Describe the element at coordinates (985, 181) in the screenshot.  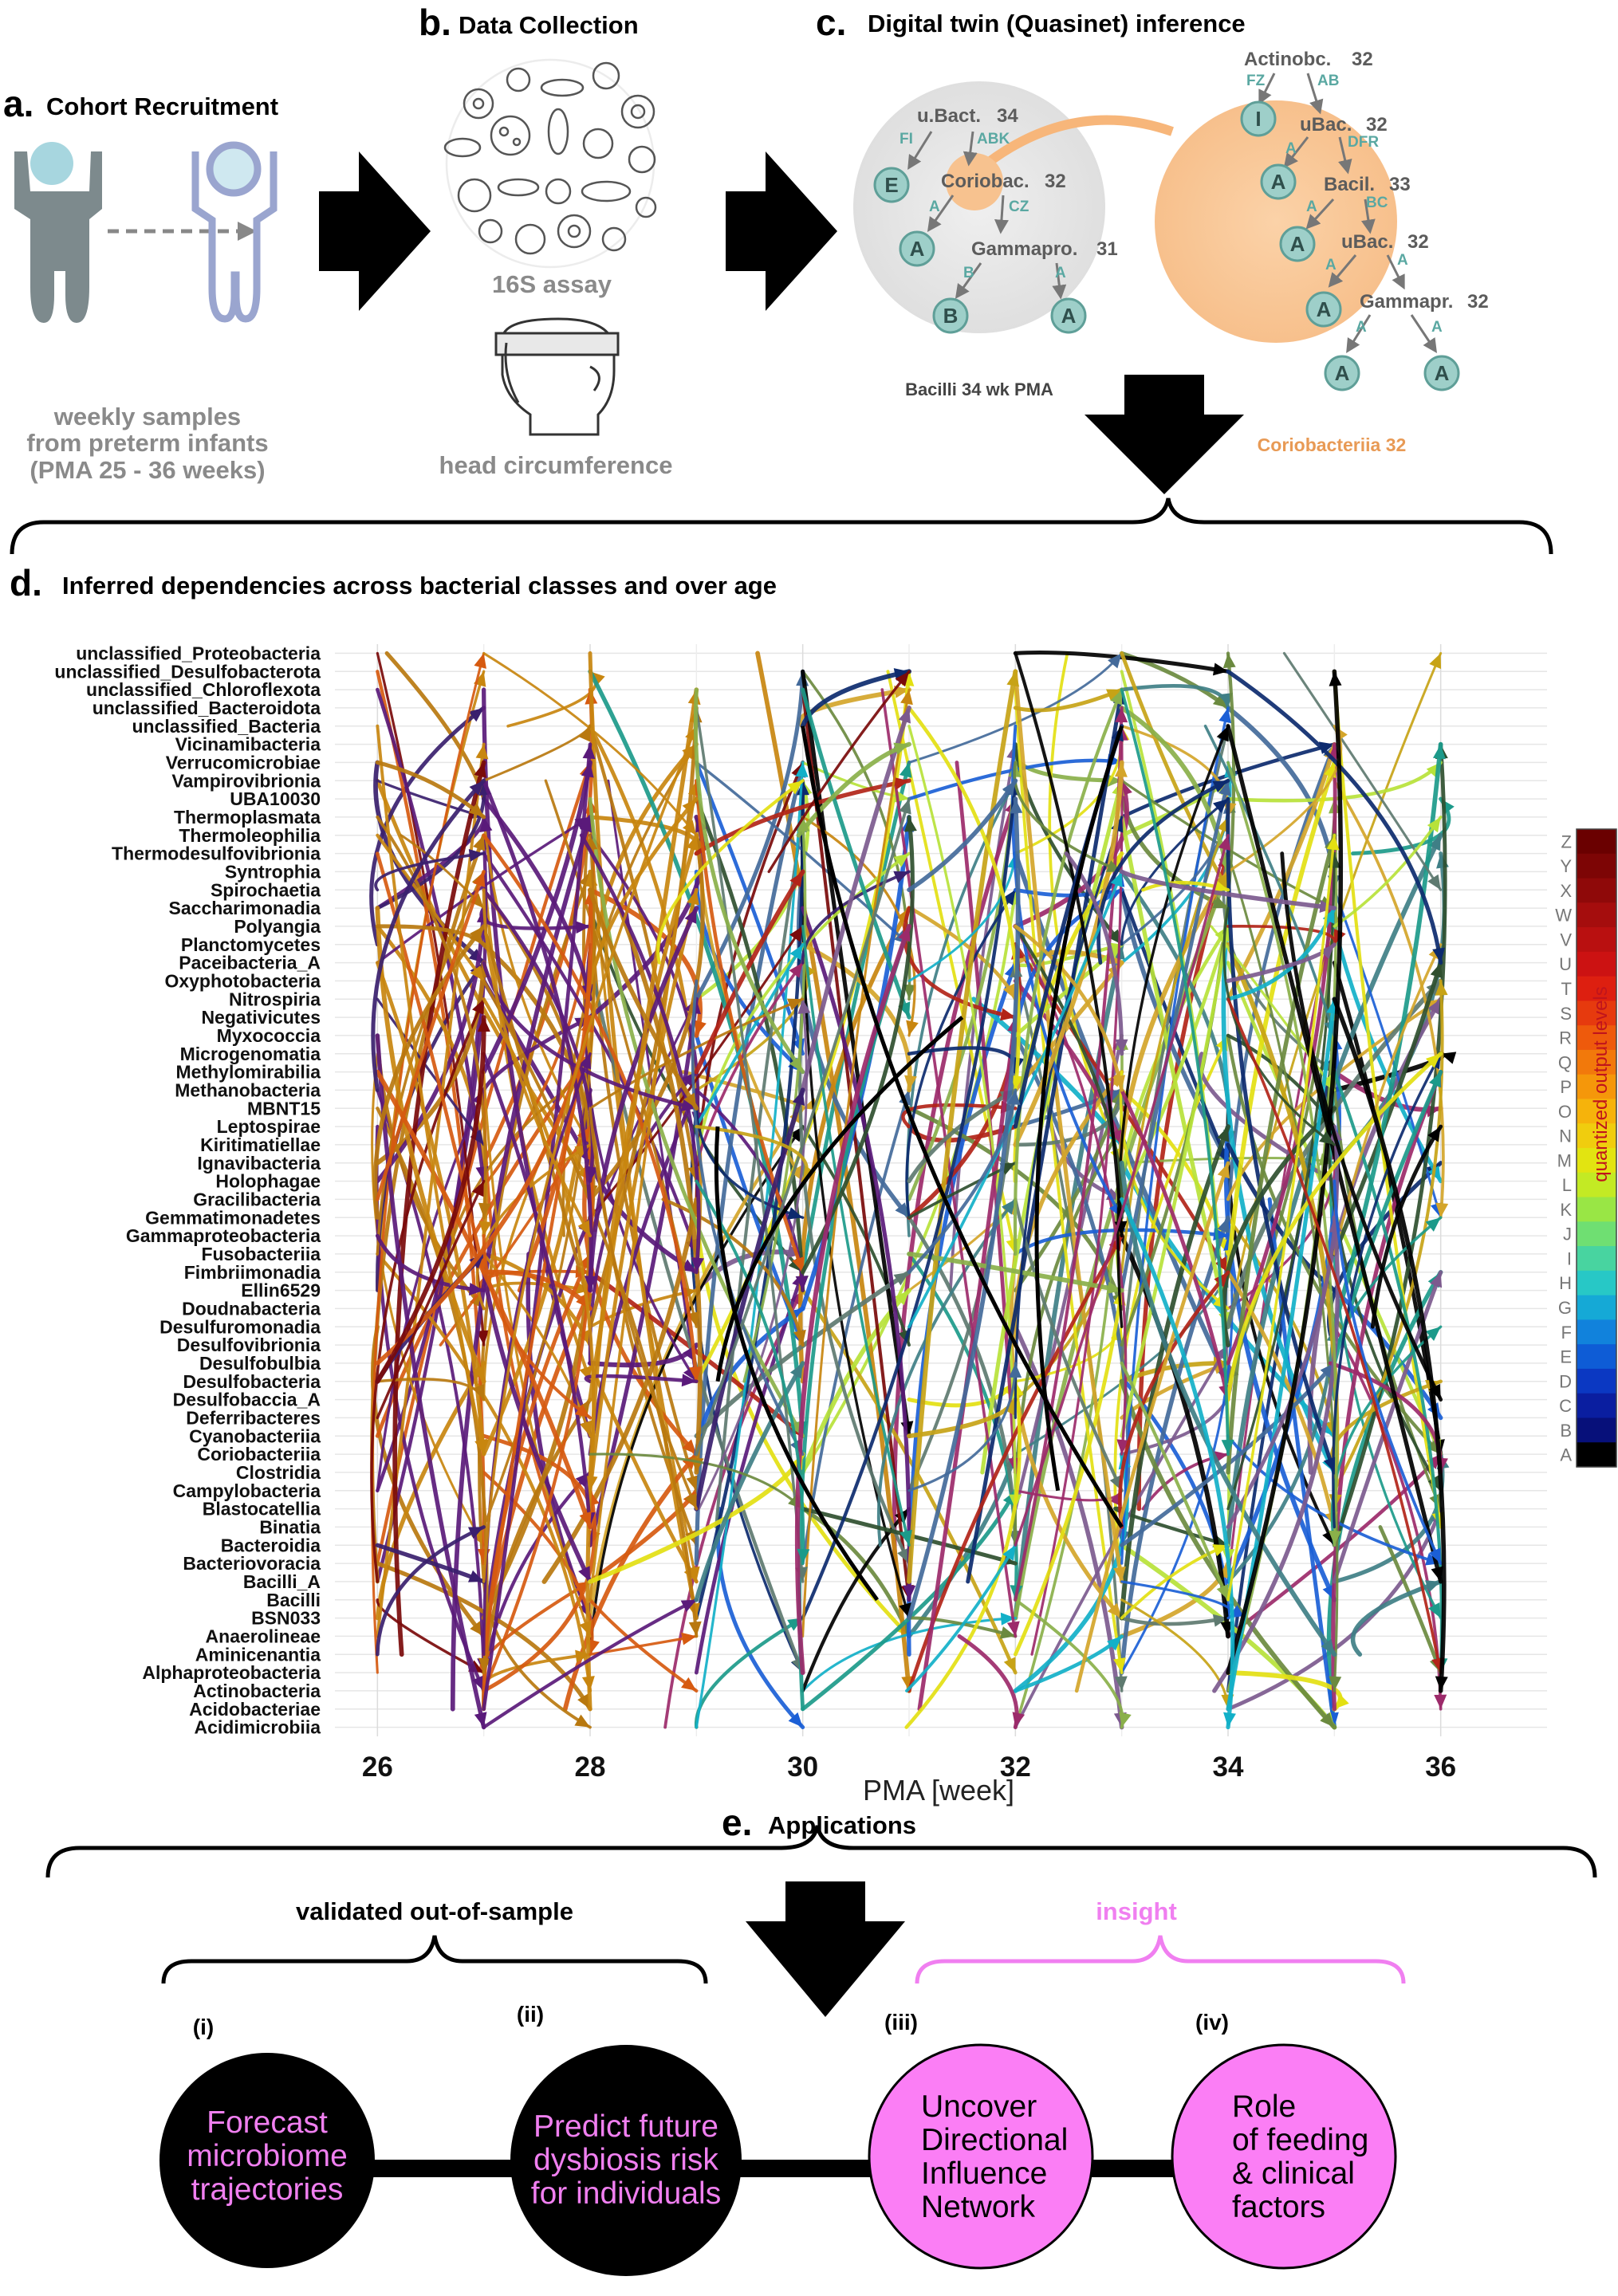
I see `tree-label-name: Coriobac.` at that location.